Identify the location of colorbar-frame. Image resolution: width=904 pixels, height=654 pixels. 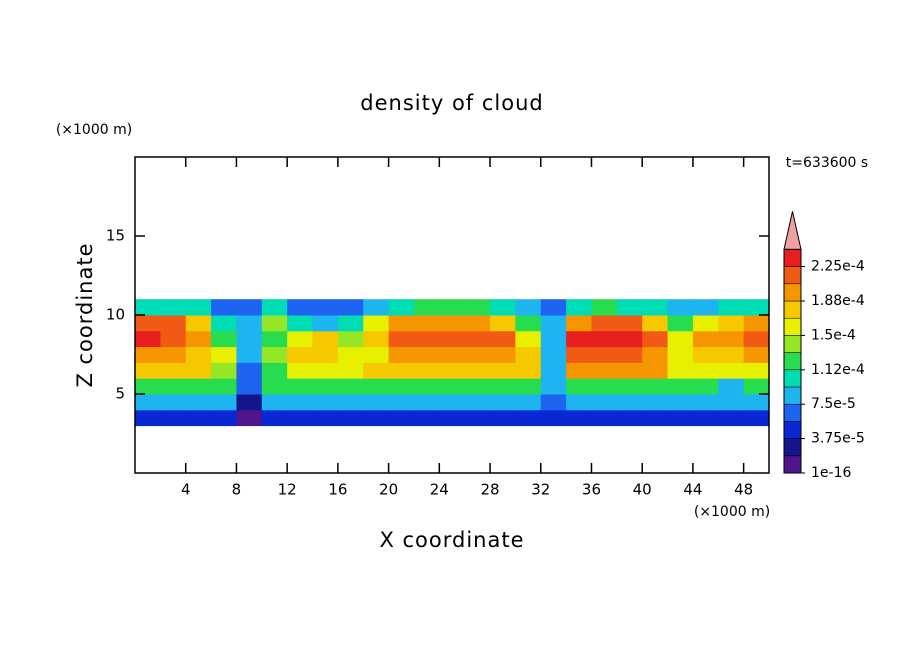
(792, 361).